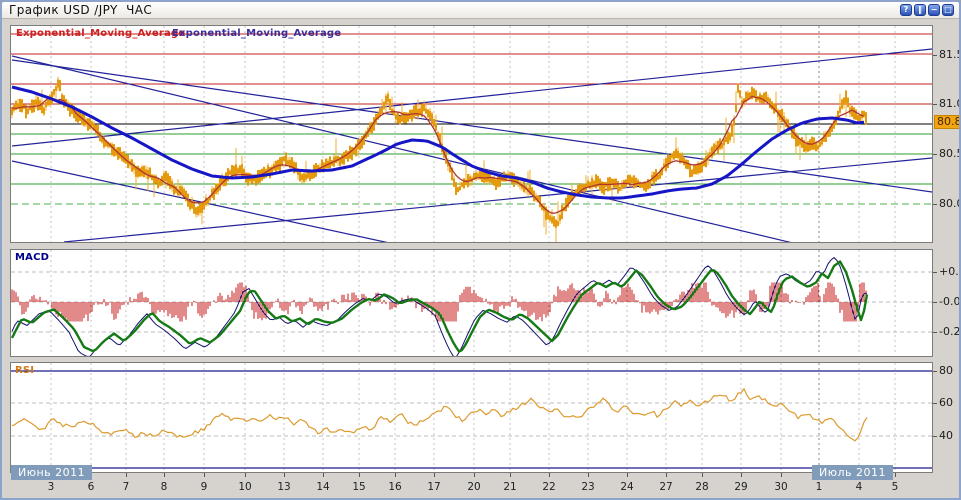  What do you see at coordinates (741, 487) in the screenshot?
I see `date-axis-label: 29` at bounding box center [741, 487].